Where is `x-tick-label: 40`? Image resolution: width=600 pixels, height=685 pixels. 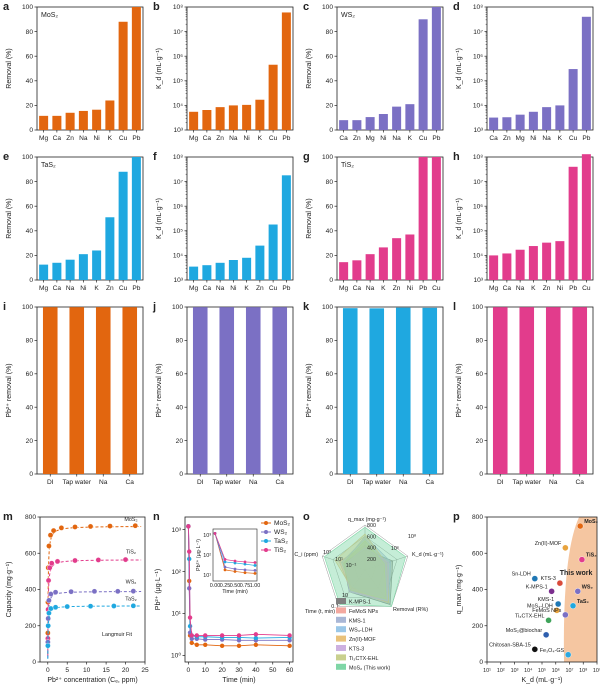 x-tick-label: 40 is located at coordinates (256, 670).